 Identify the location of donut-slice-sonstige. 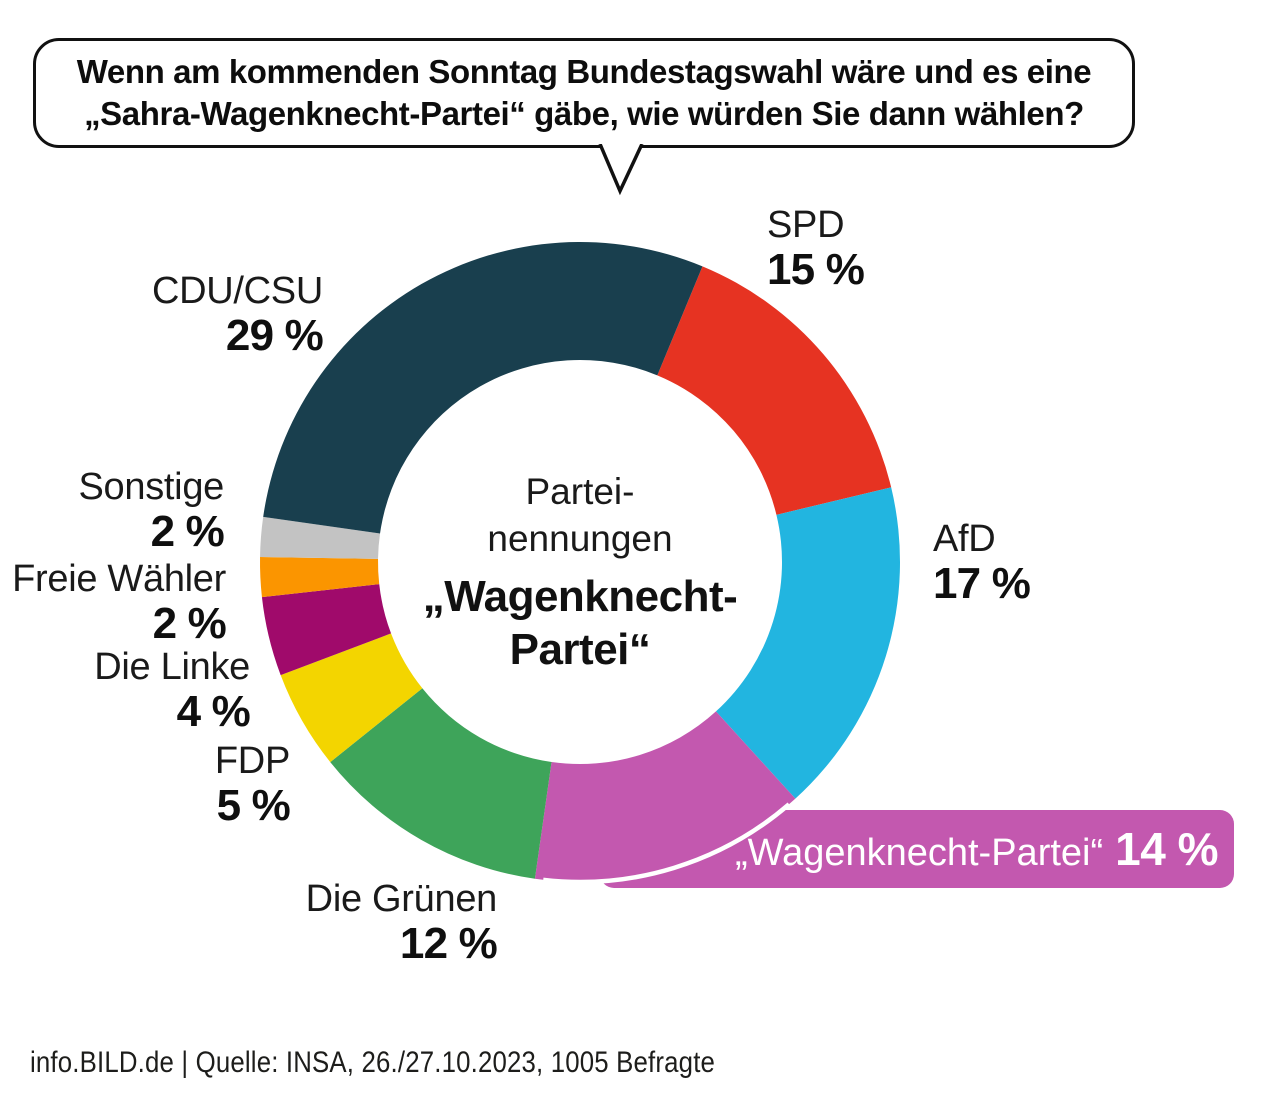
(320, 537).